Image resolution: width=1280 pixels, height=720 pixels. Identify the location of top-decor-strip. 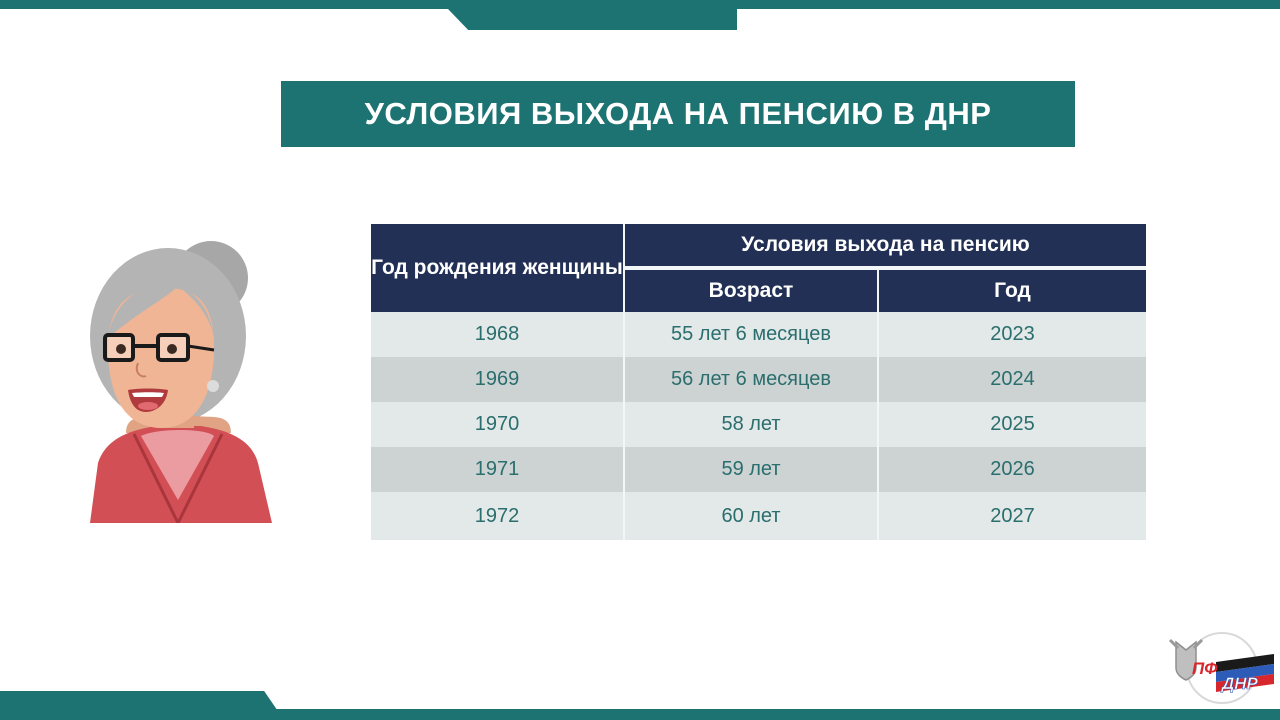
(640, 4).